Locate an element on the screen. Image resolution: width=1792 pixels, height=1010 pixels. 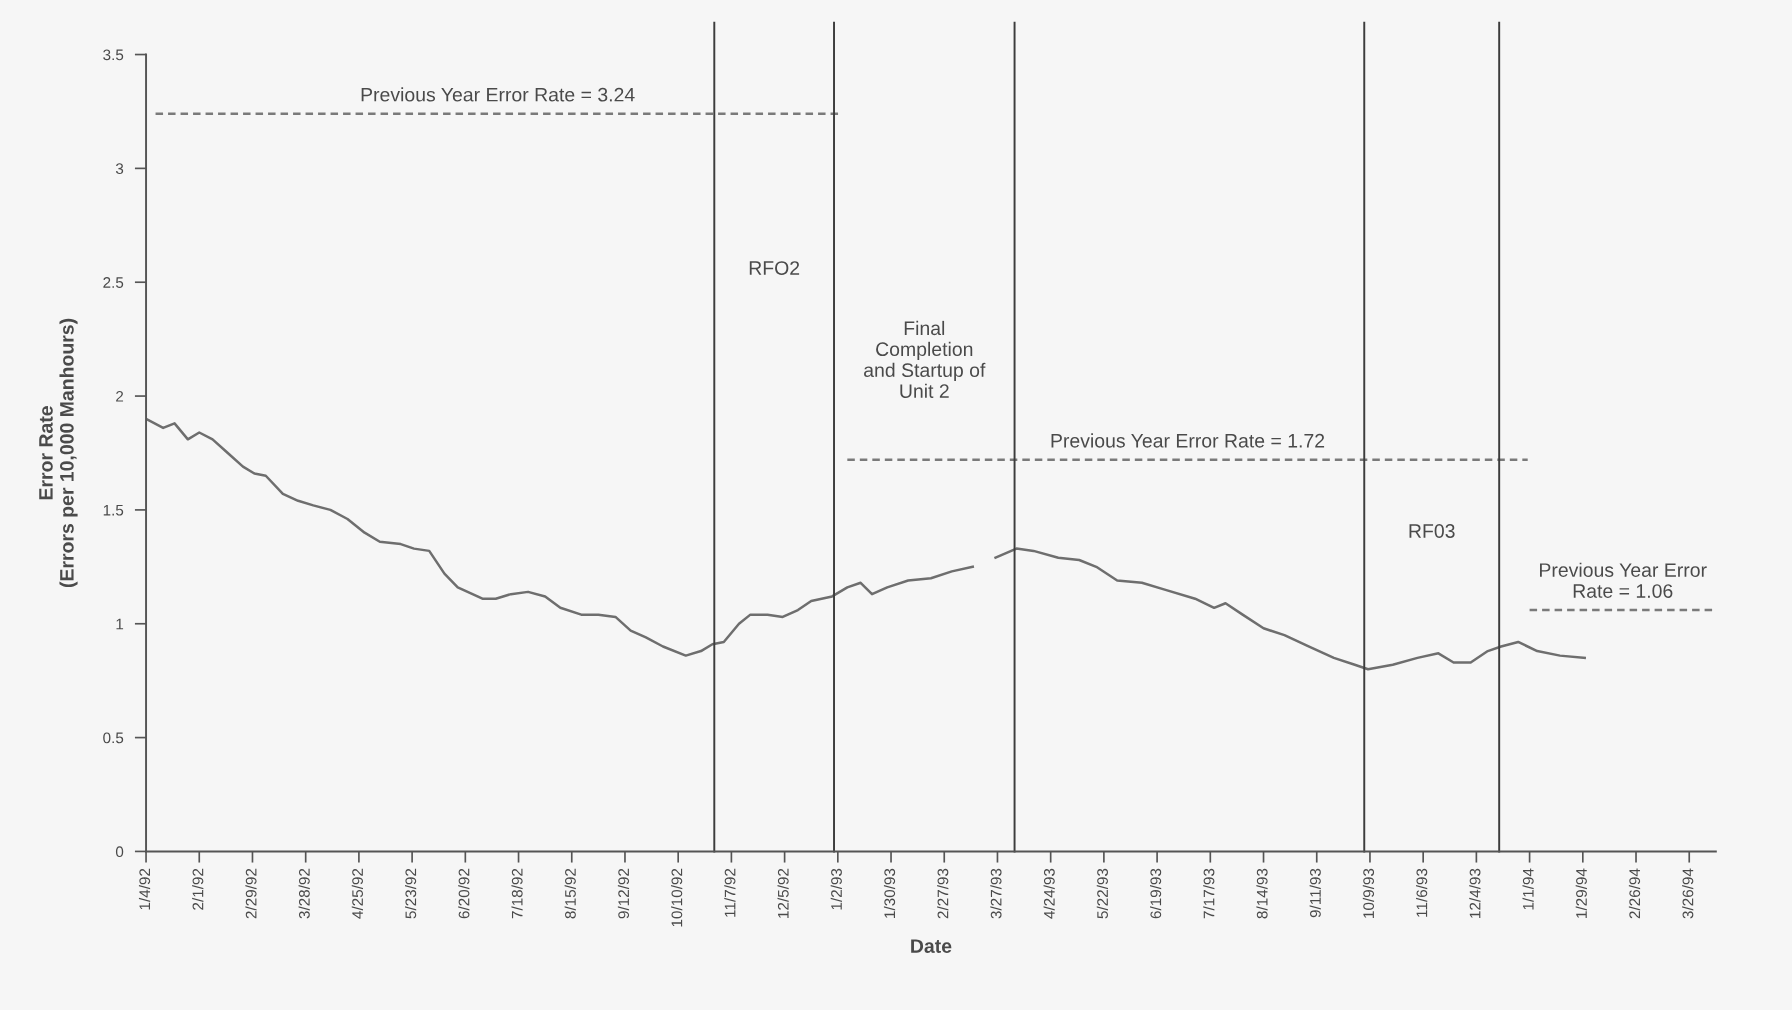
y-axis-title: Error Rate (Errors per 10,000 Manhours) is located at coordinates (58, 453).